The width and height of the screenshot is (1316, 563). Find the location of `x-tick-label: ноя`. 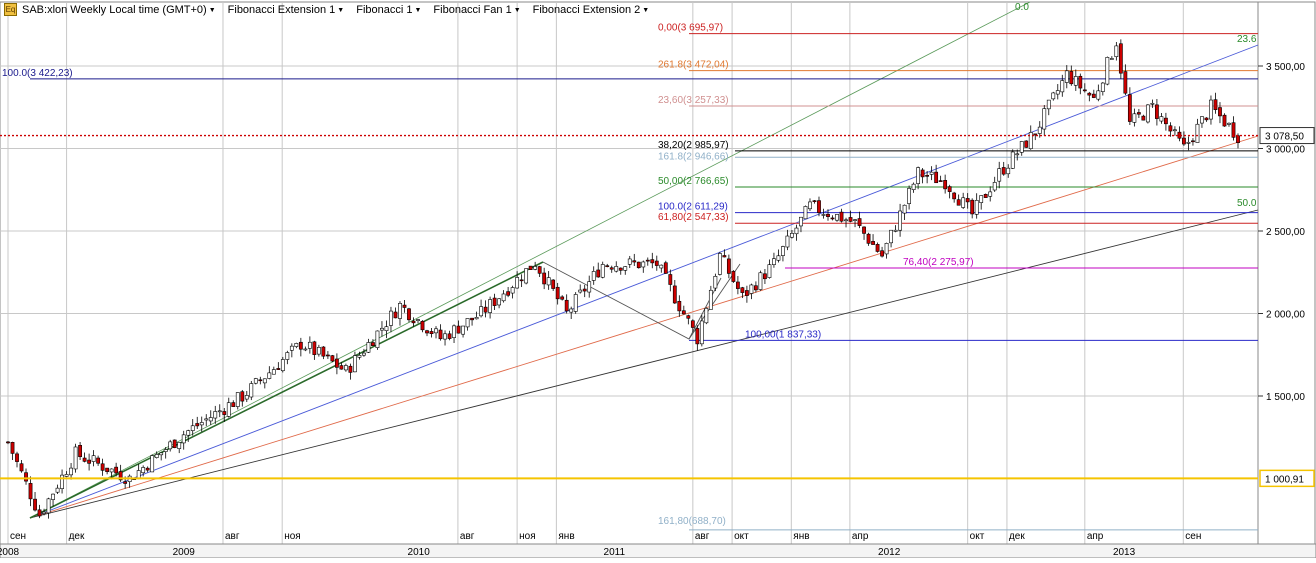

x-tick-label: ноя is located at coordinates (292, 536).